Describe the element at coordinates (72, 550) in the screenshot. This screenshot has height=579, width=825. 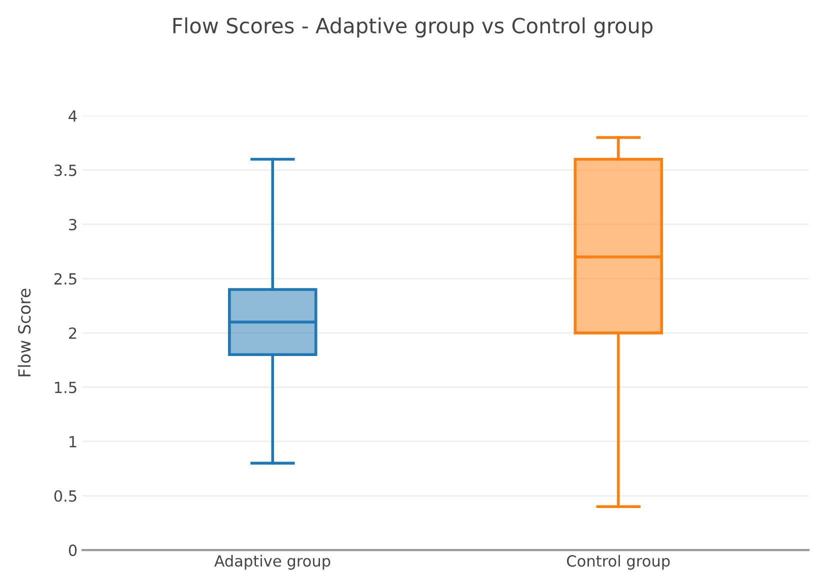
I see `y-tick-label: 0` at that location.